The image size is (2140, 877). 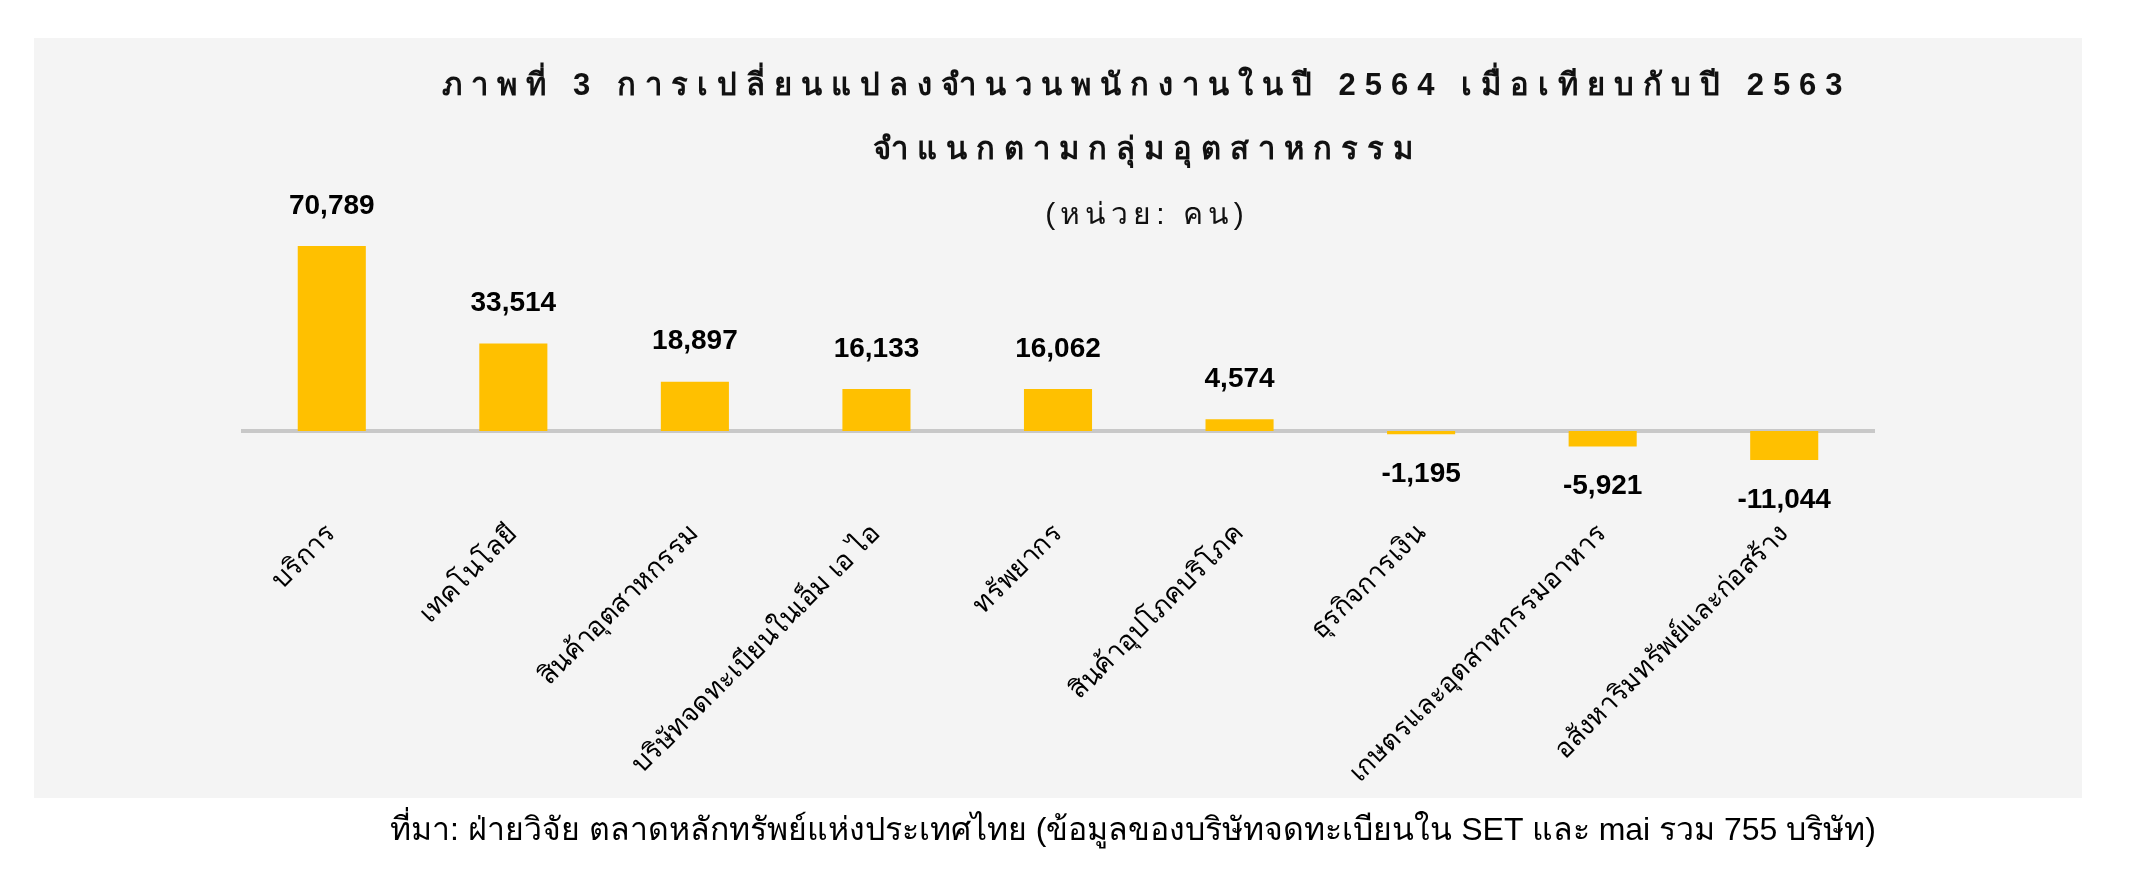 What do you see at coordinates (1147, 213) in the screenshot?
I see `chart-subtitle: (หน่วย: คน)` at bounding box center [1147, 213].